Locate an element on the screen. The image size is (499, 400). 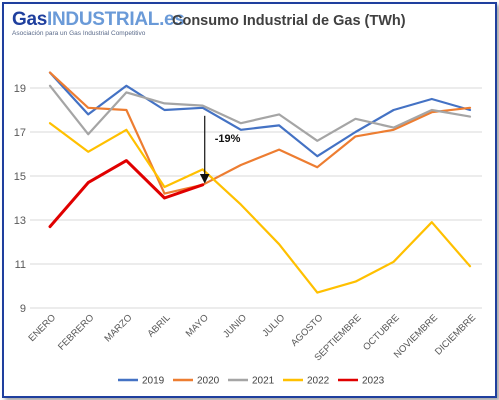
x-tick-label: MAYO is located at coordinates (197, 325).